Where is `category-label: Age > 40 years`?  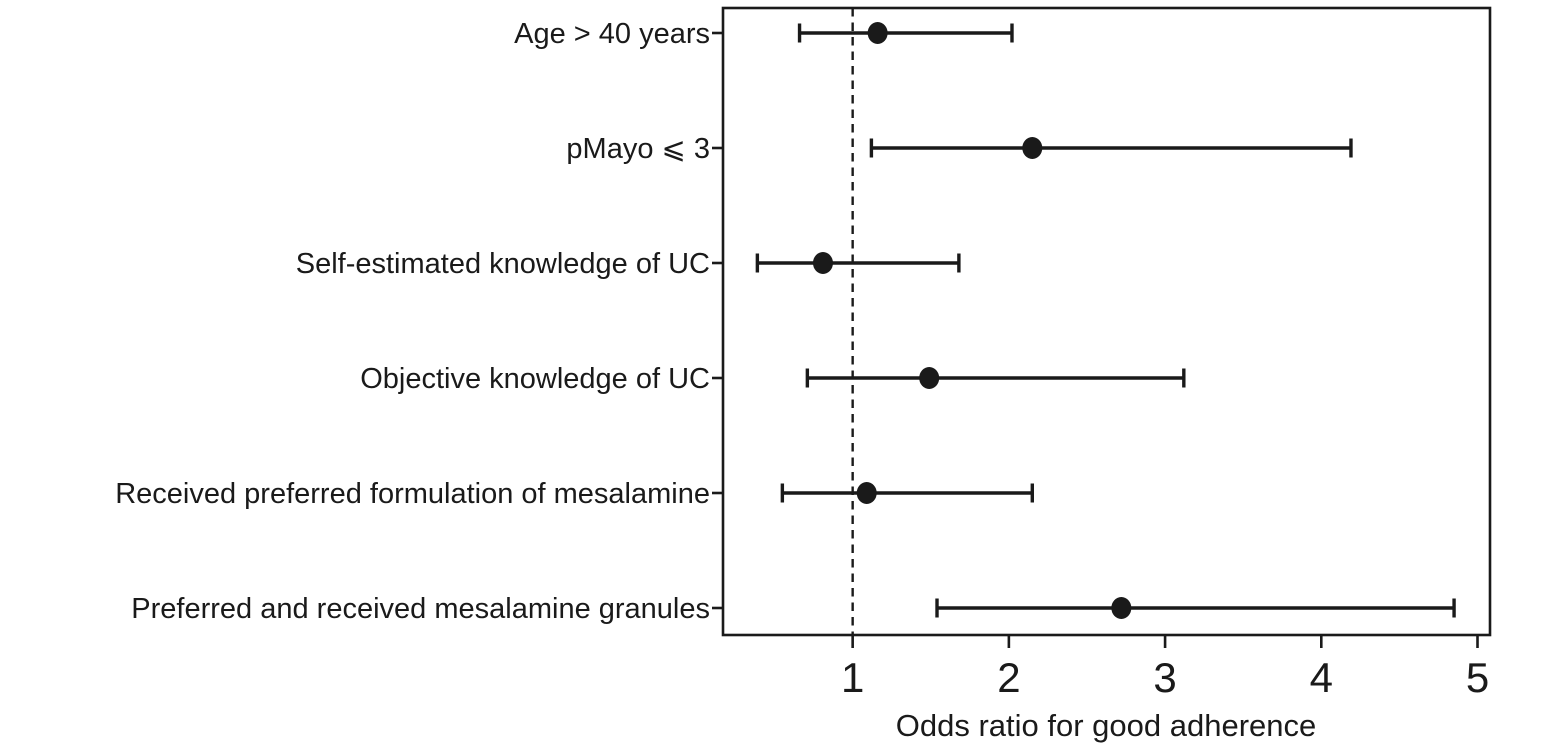
category-label: Age > 40 years is located at coordinates (612, 34).